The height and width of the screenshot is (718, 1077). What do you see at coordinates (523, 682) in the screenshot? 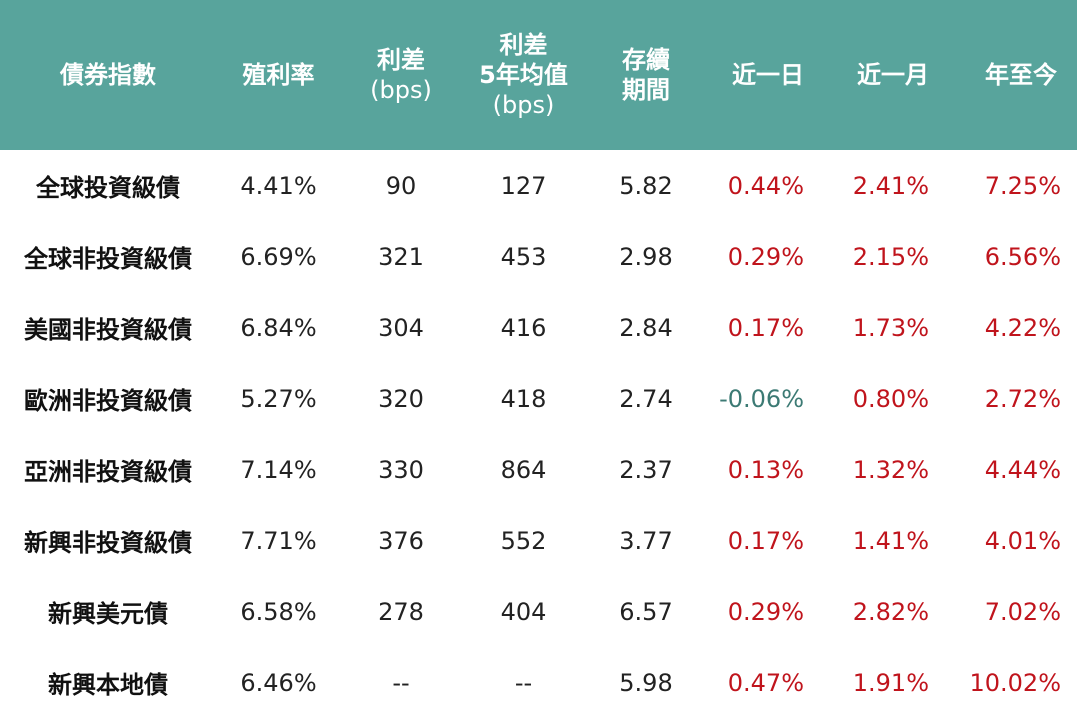
I see `cell-spread-5y: --` at bounding box center [523, 682].